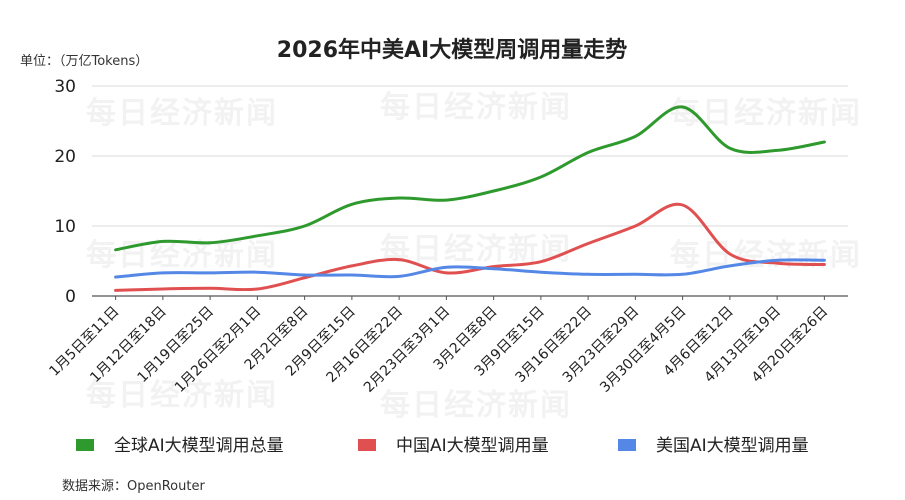  Describe the element at coordinates (452, 50) in the screenshot. I see `chart-title: 2026年中美AI大模型周调用量走势` at that location.